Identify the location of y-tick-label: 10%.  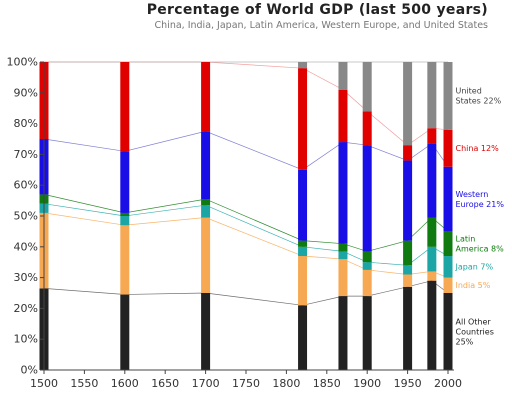
(26, 339).